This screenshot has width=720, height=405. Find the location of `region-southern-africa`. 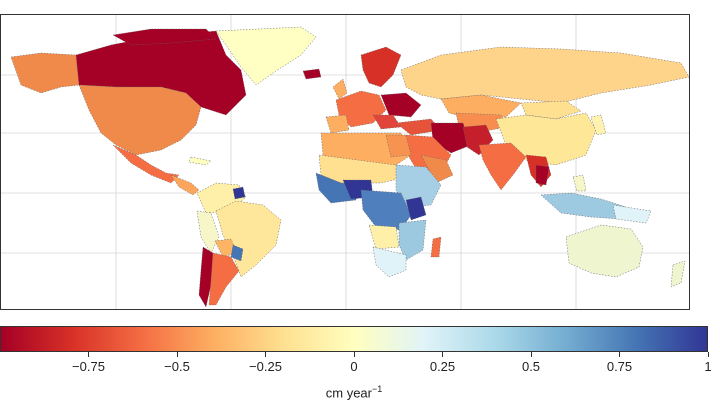

region-southern-africa is located at coordinates (389, 262).